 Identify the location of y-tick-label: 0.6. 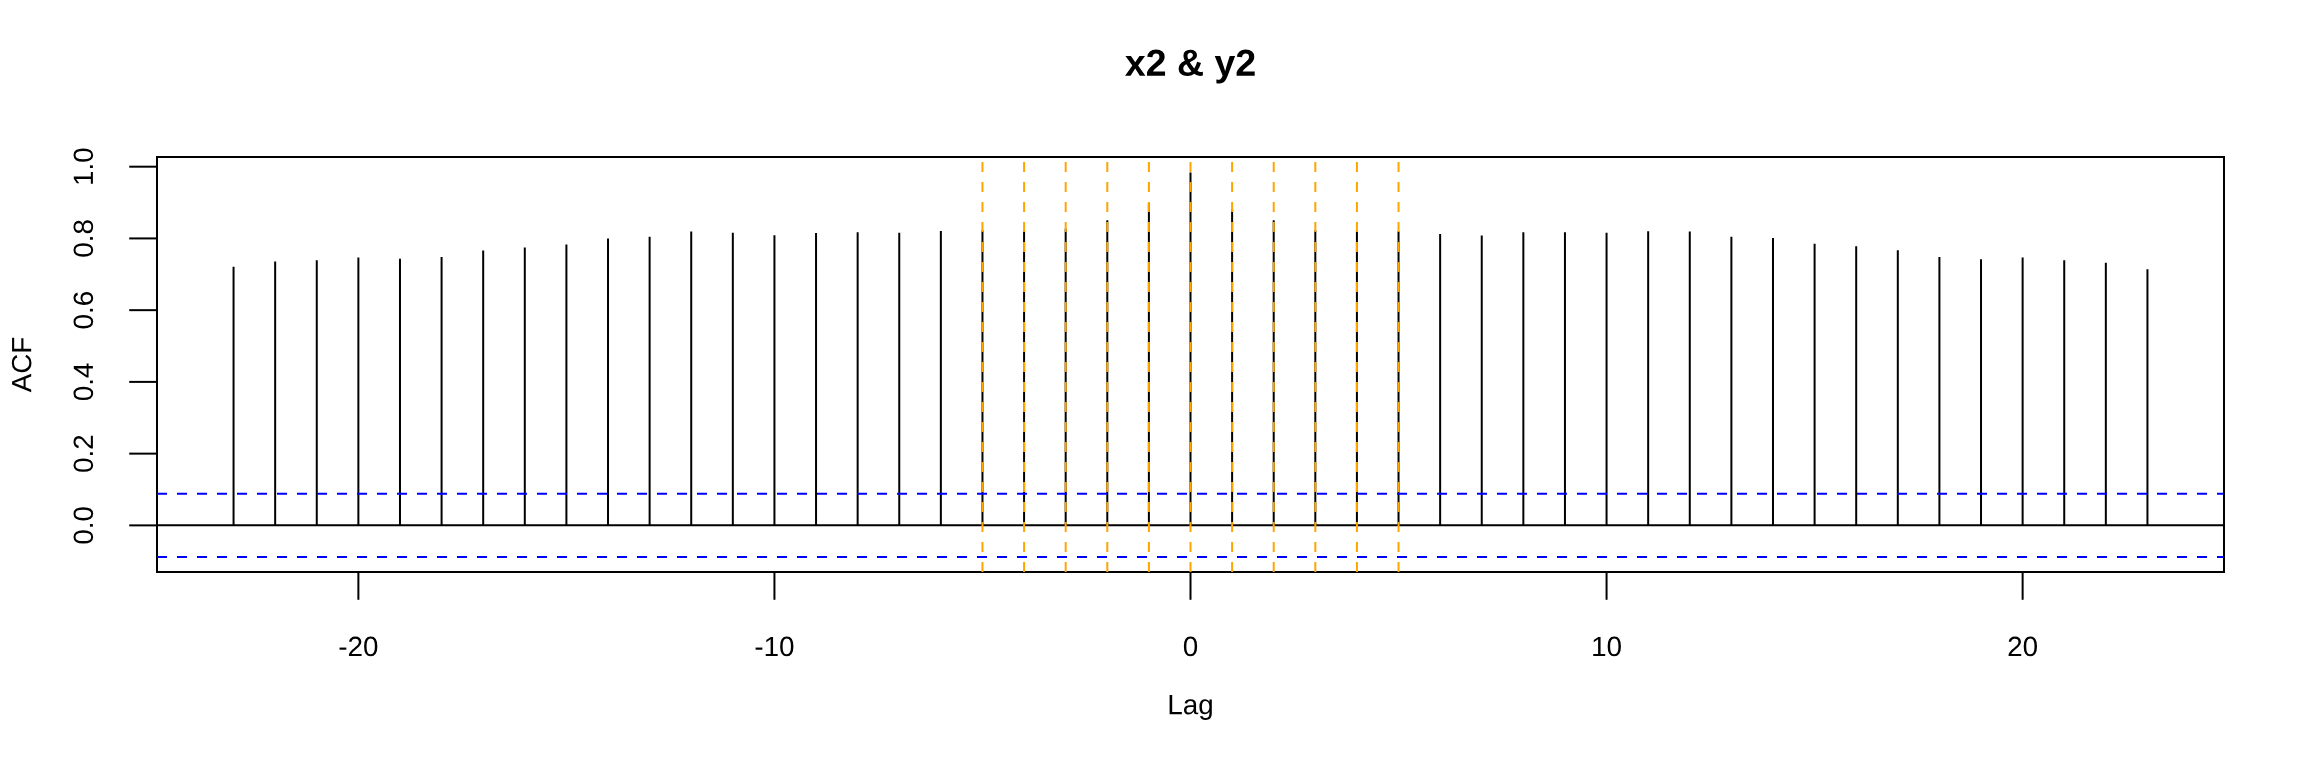
(83, 310).